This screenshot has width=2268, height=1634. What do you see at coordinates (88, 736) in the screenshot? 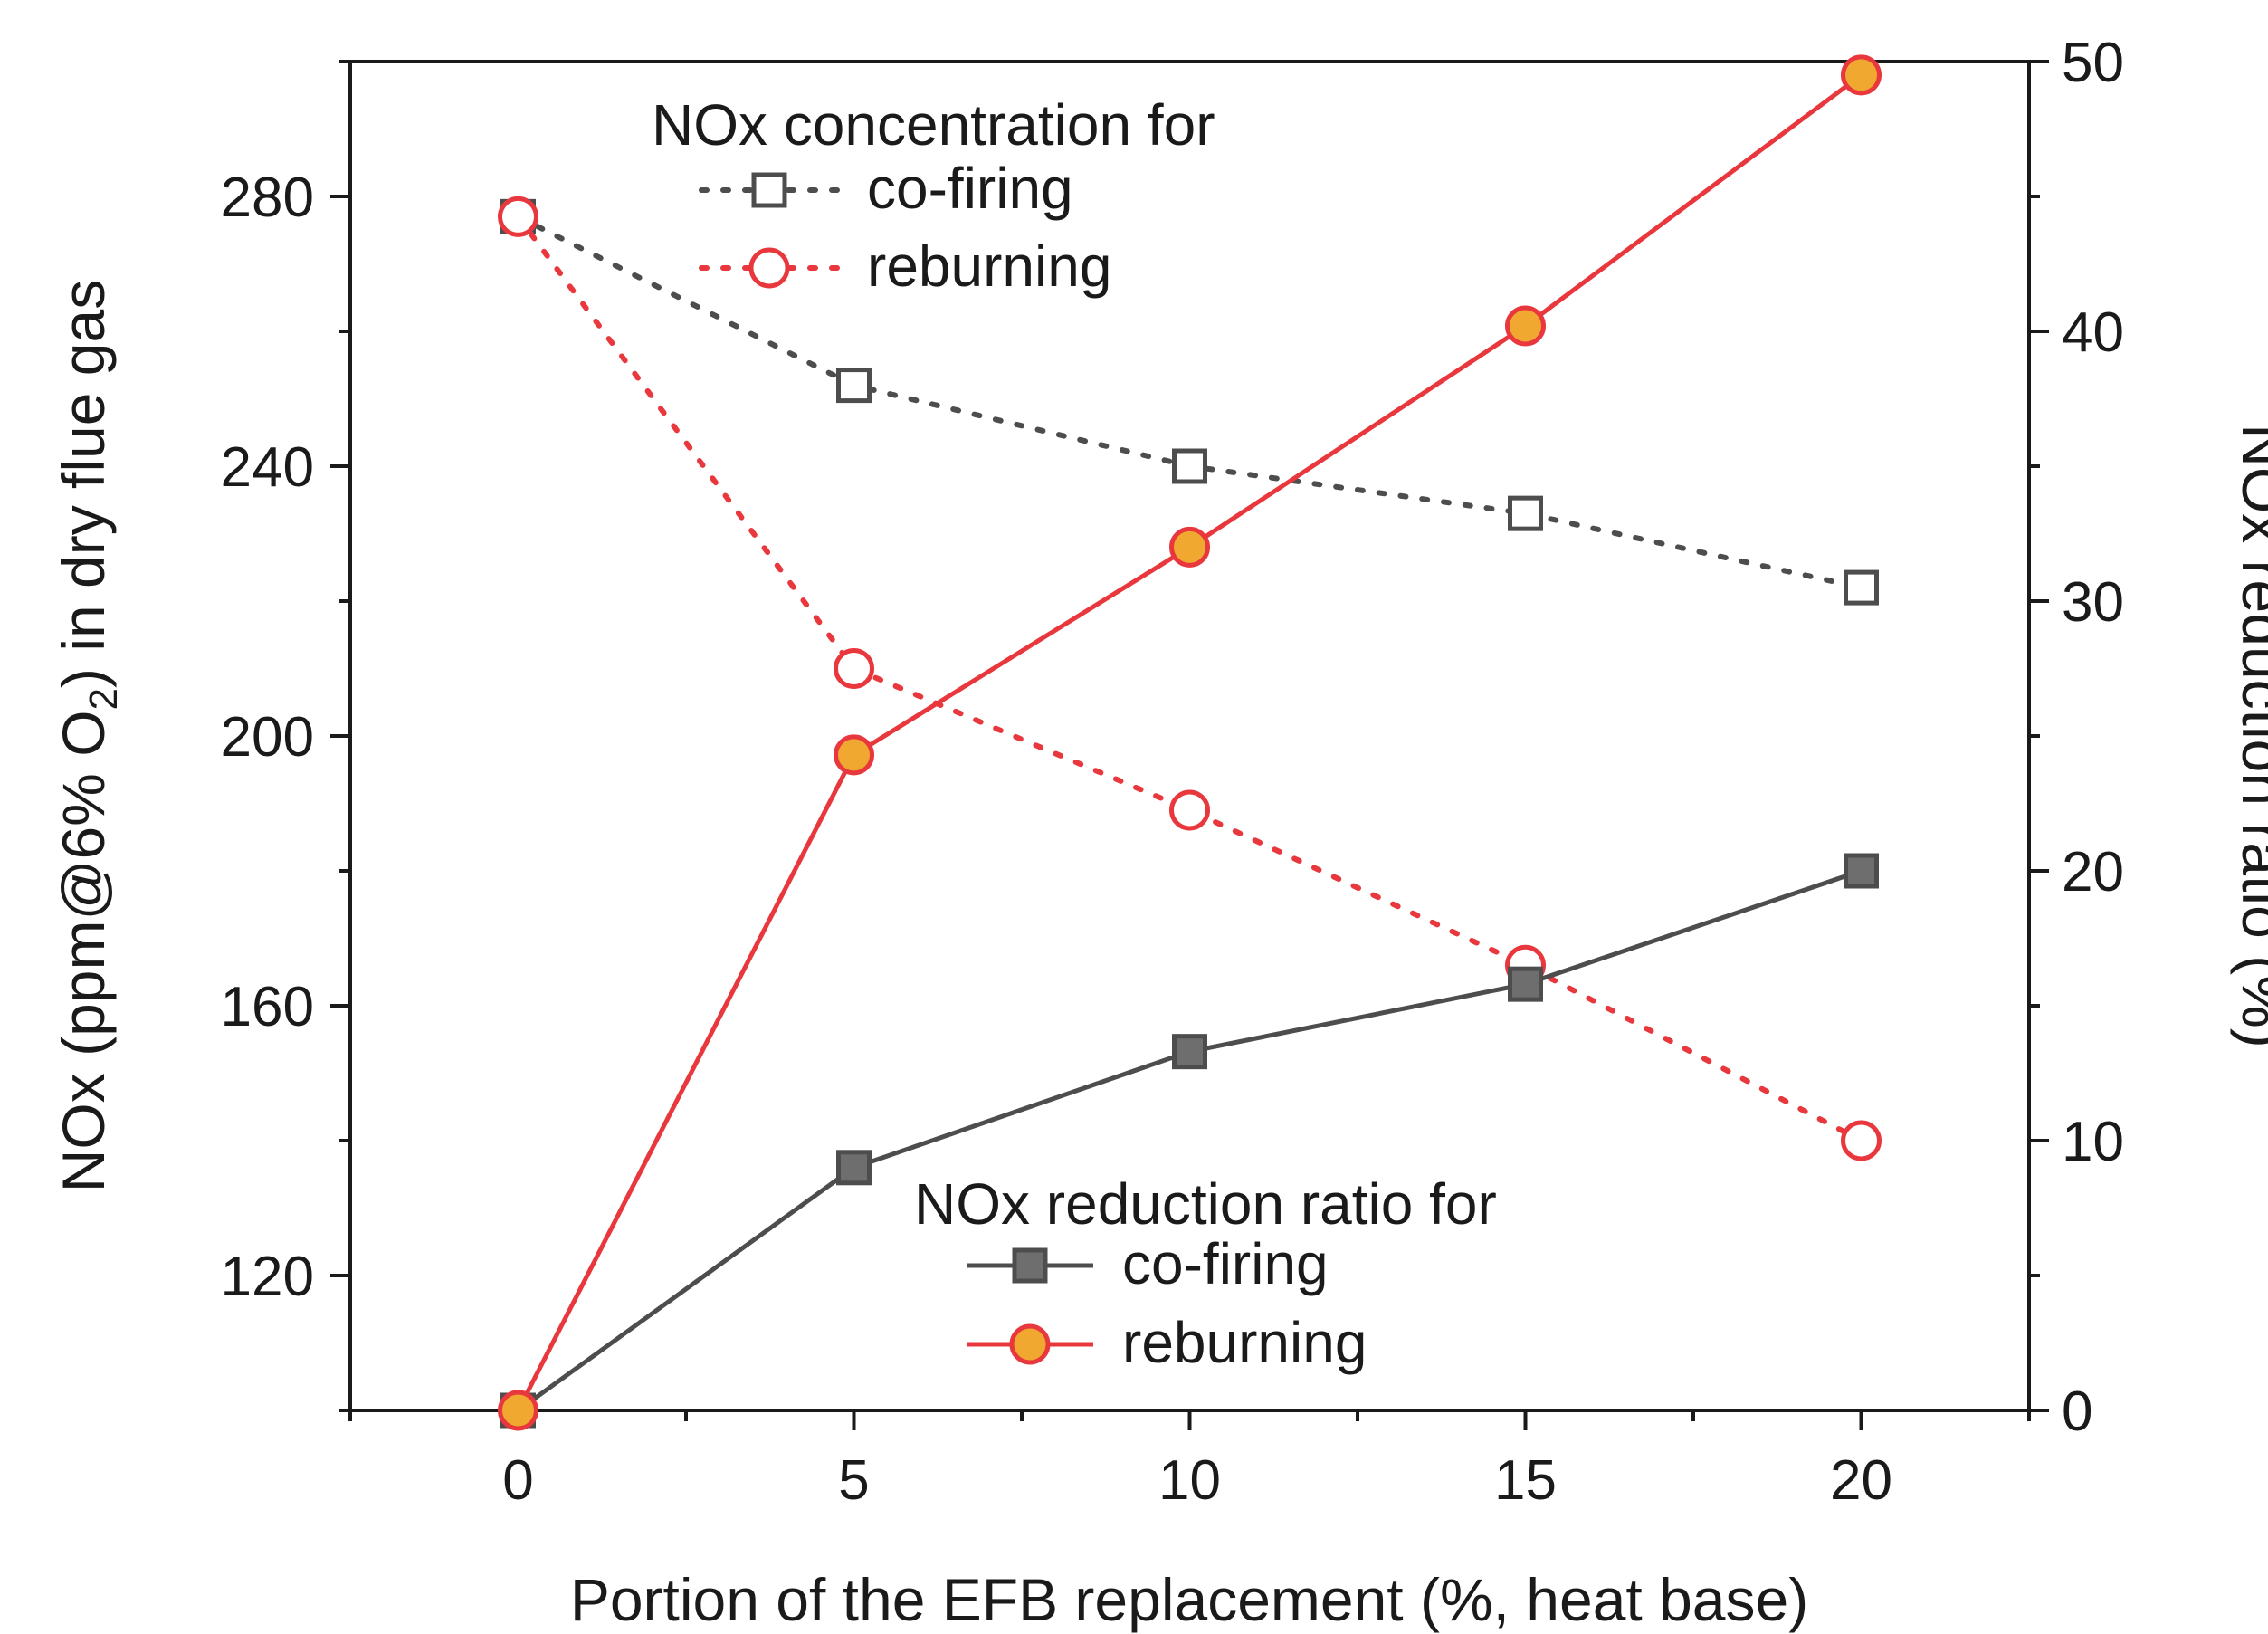
I see `left-axis-title: NOx (ppm@6% O2) in dry flue gas` at bounding box center [88, 736].